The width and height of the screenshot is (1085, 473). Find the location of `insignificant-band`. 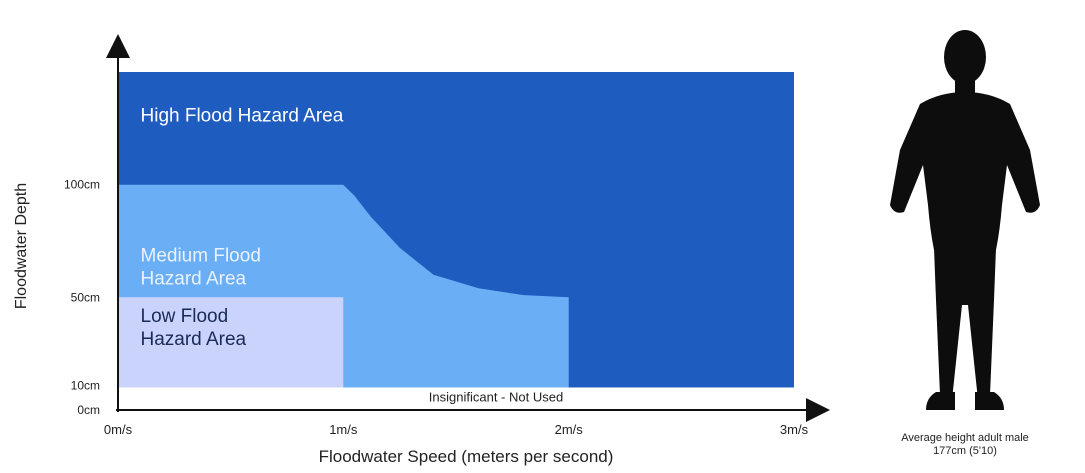

insignificant-band is located at coordinates (456, 398).